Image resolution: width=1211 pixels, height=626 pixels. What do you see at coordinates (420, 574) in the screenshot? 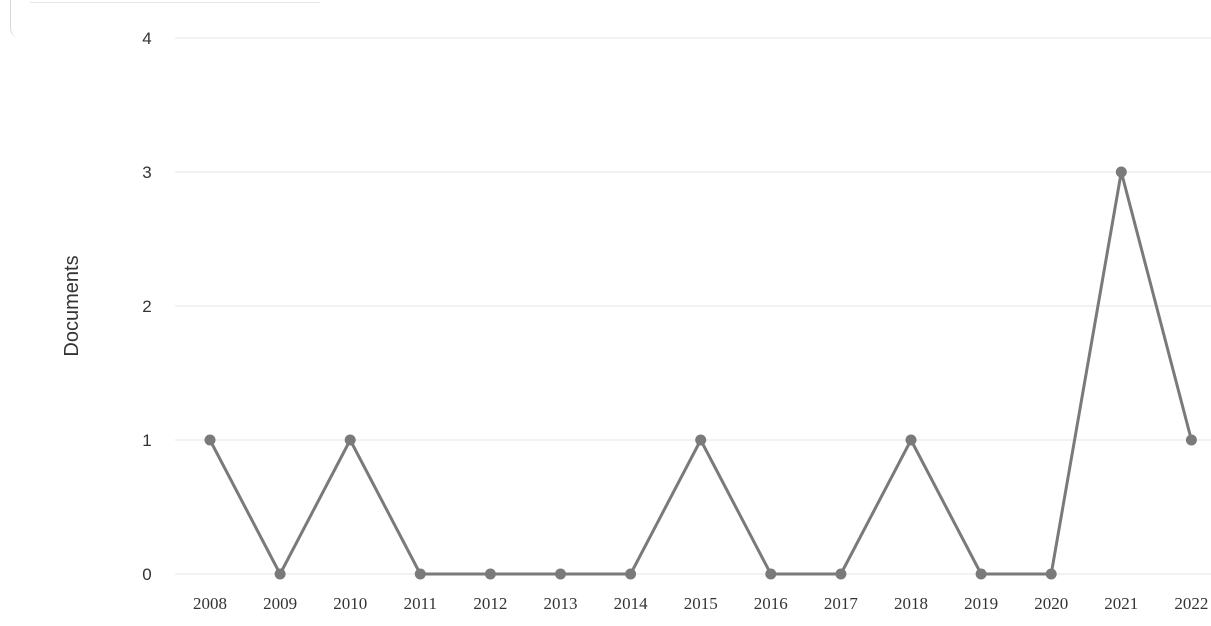
I see `data-point-2011` at bounding box center [420, 574].